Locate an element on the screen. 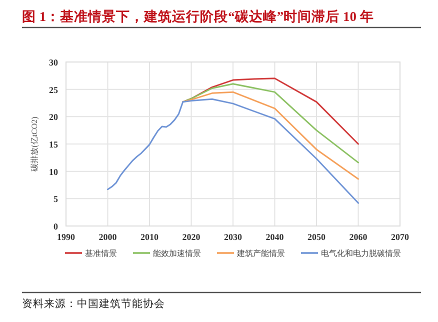 This screenshot has height=322, width=438. y-axis-title: 碳排放(亿tCO2) is located at coordinates (34, 144).